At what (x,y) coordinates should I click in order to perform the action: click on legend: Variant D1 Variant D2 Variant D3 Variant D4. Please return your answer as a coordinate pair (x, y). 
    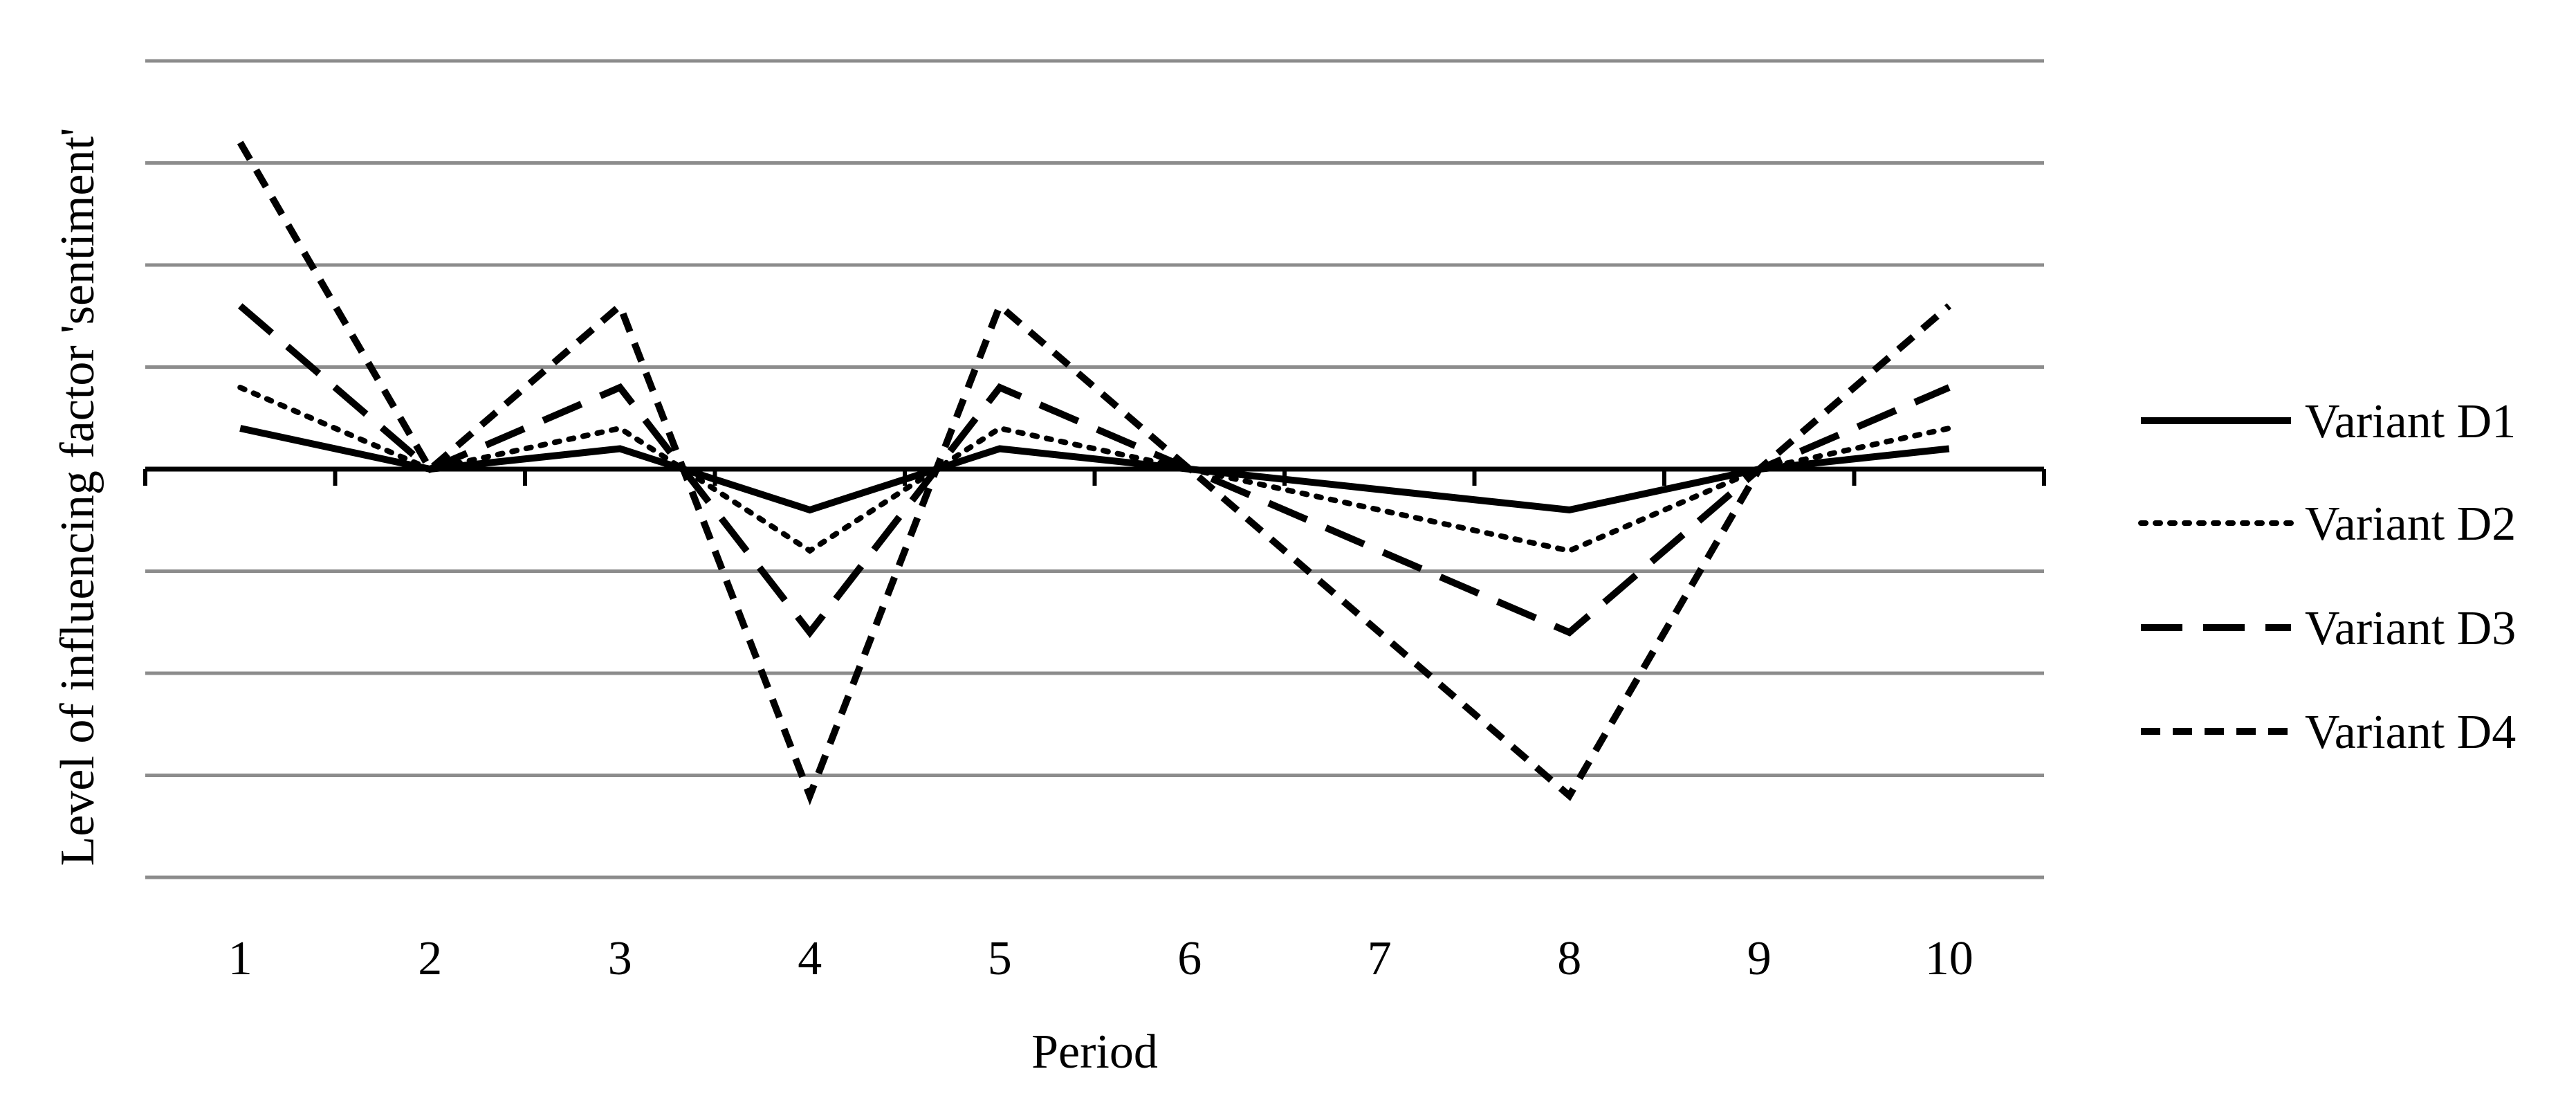
    Looking at the image, I should click on (2327, 577).